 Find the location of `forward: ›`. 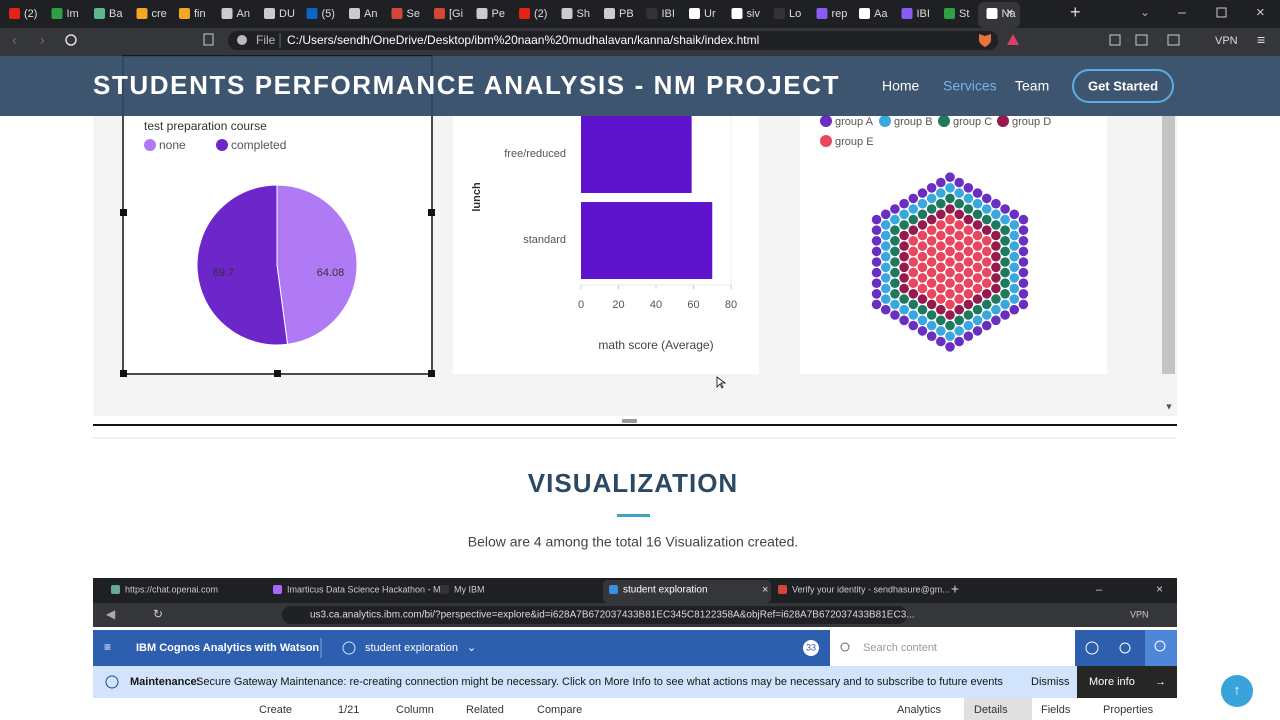

forward: › is located at coordinates (42, 40).